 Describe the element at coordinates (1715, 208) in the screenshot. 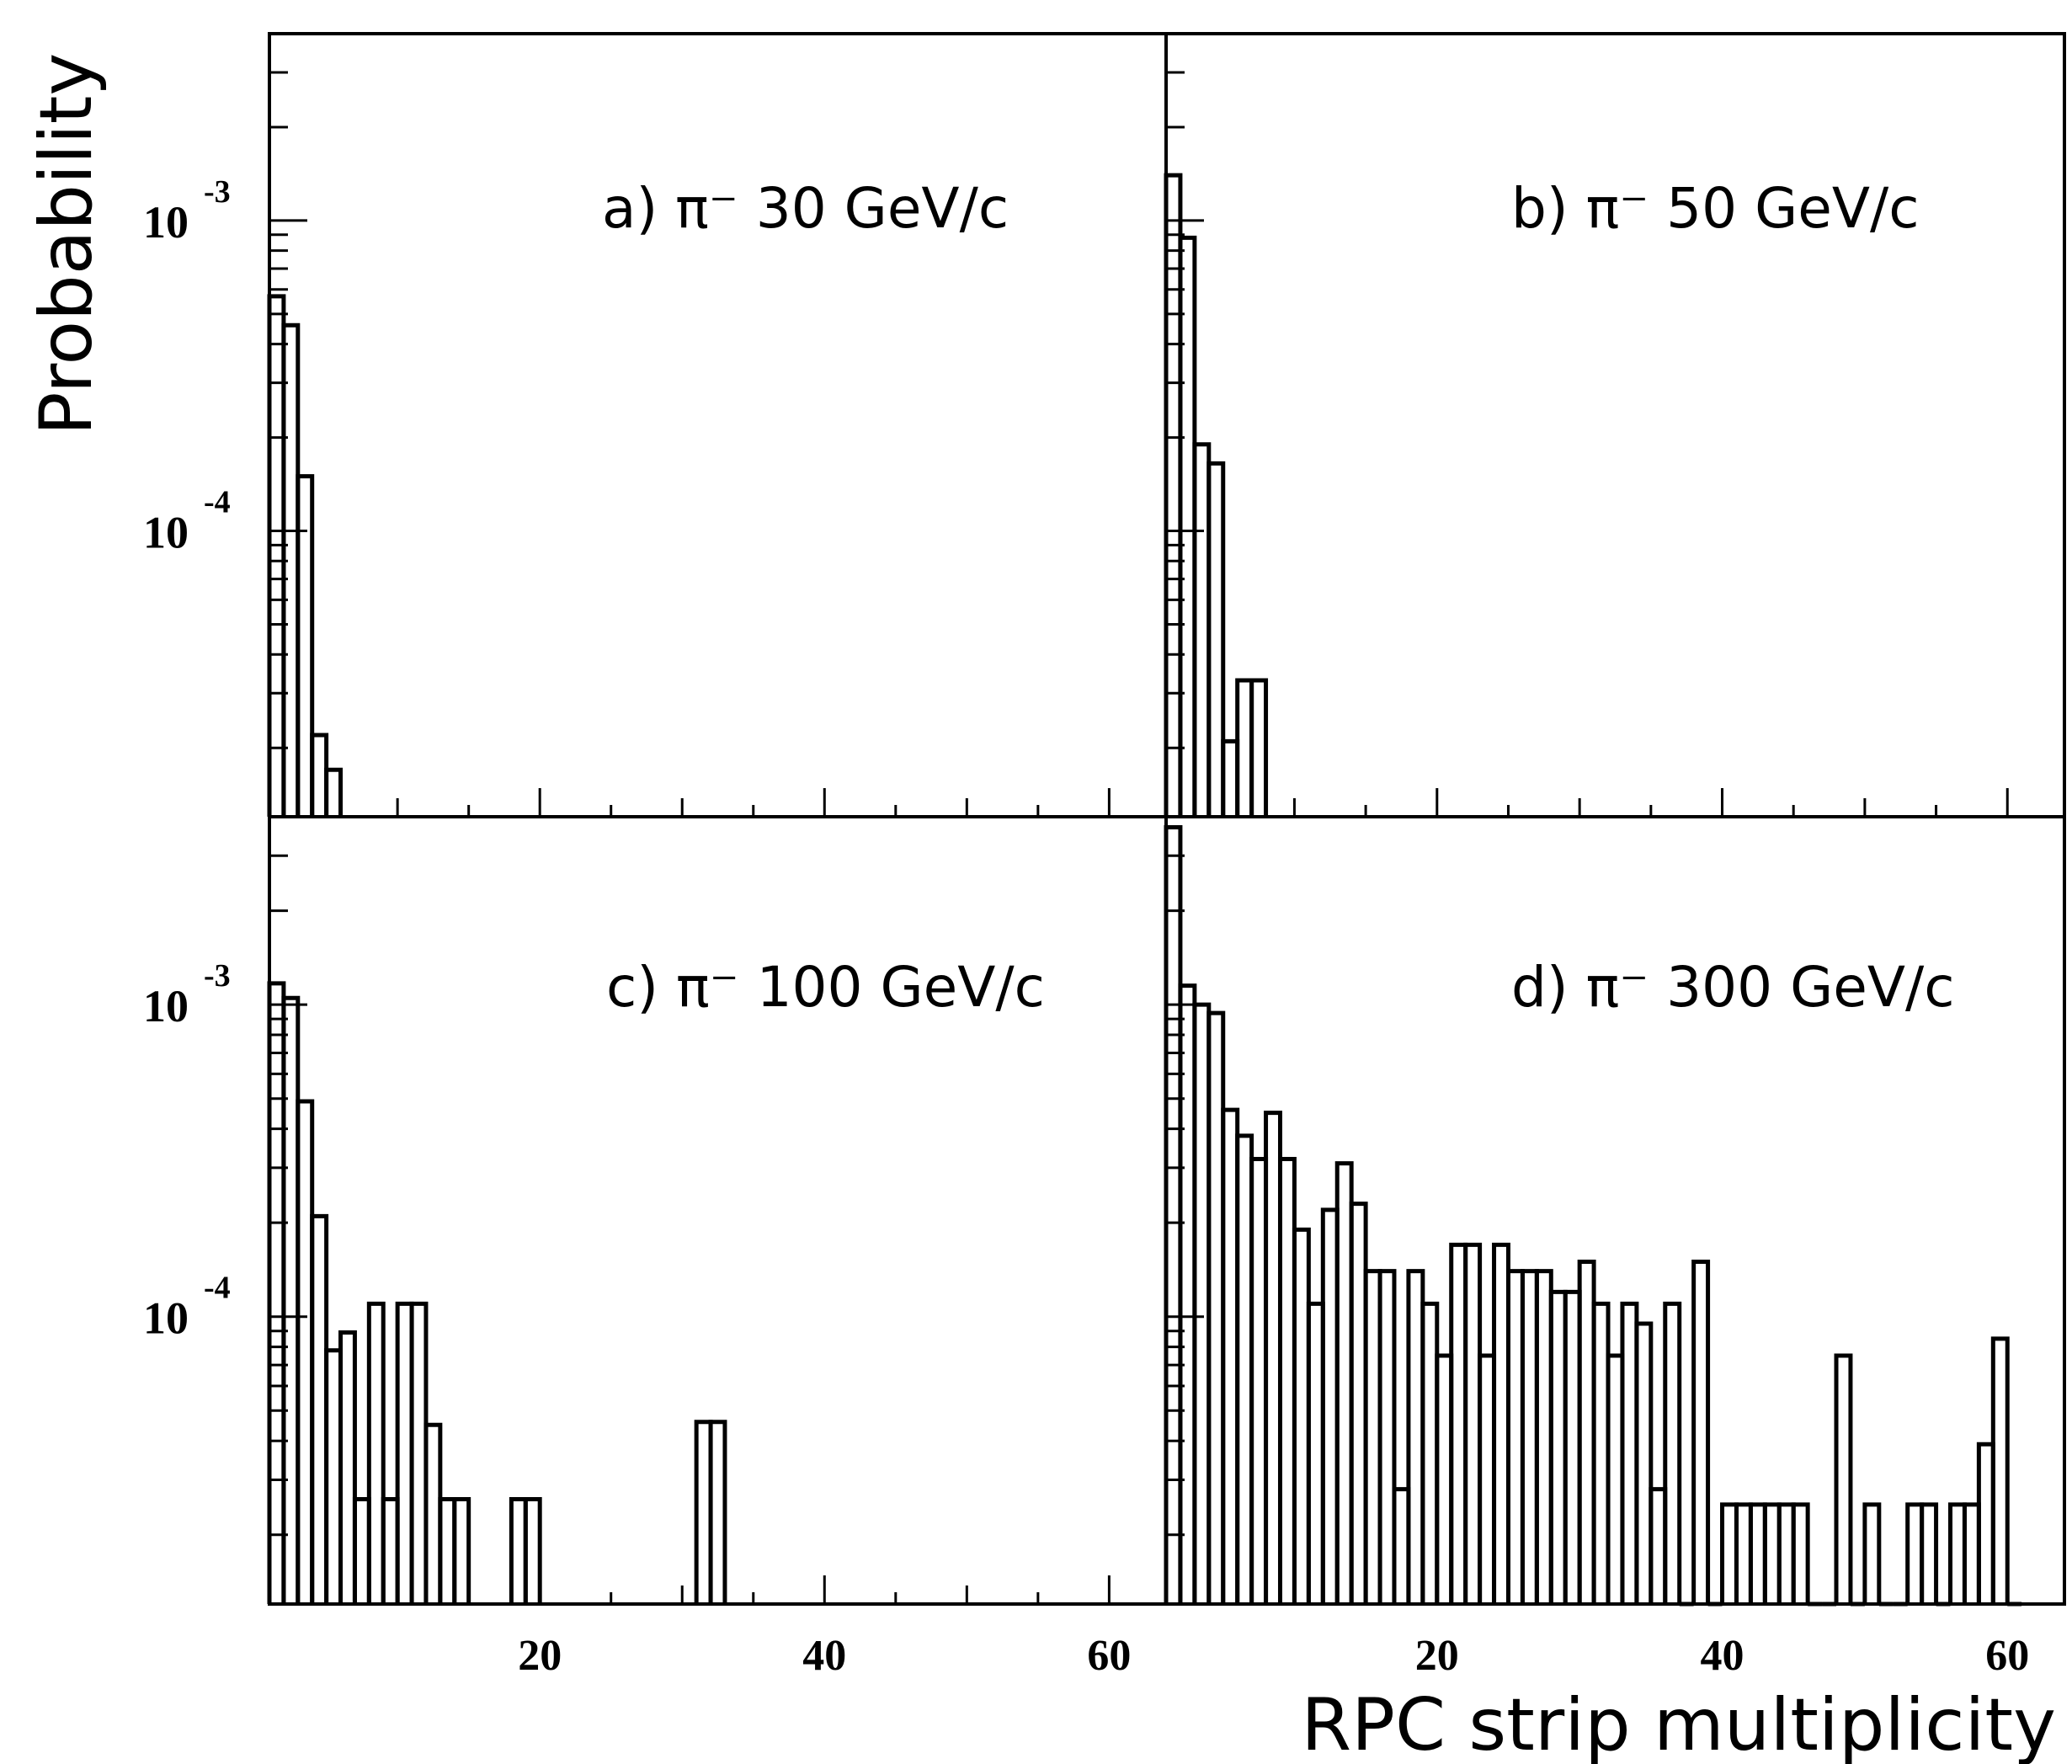

I see `panel-label: b) π⁻ 50 GeV/c` at that location.